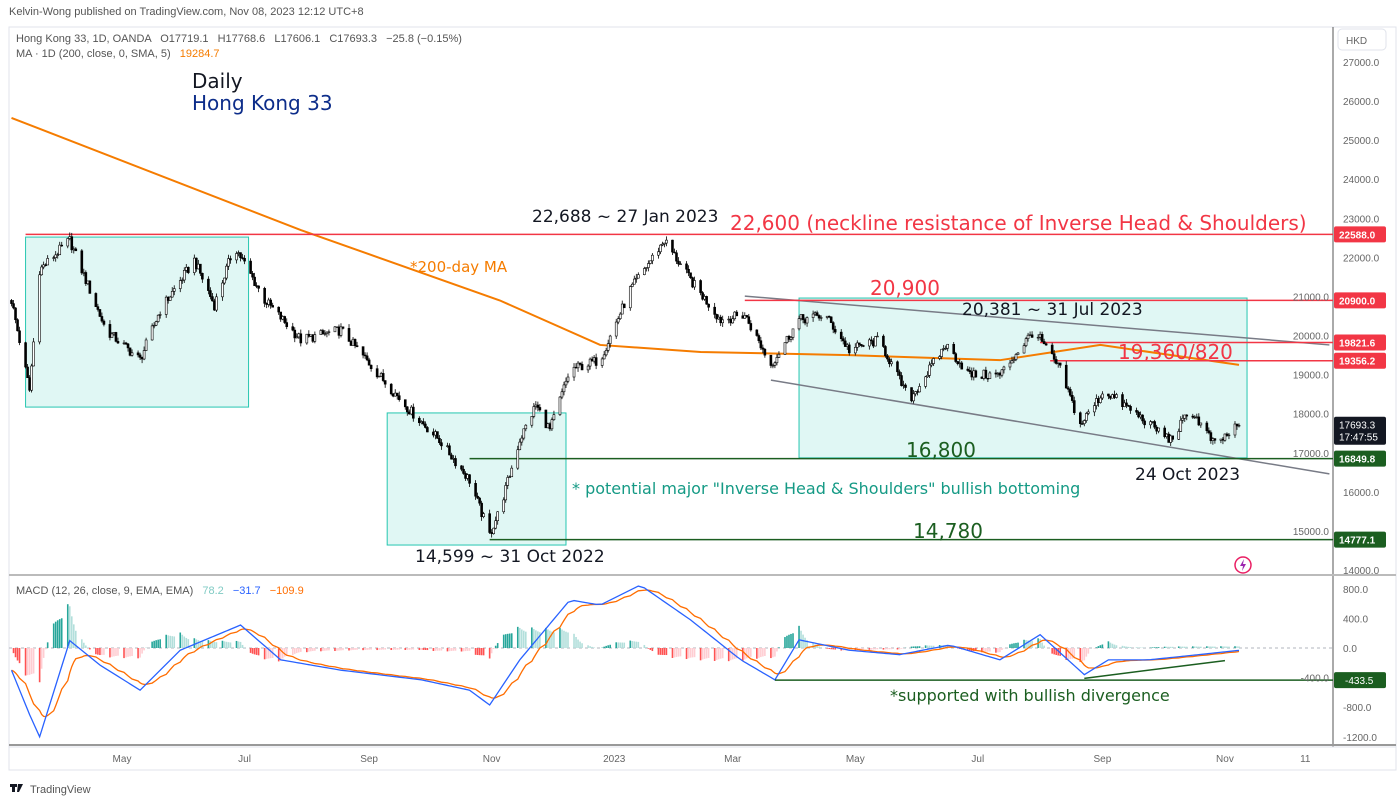  What do you see at coordinates (1037, 320) in the screenshot?
I see `channel-trendline` at bounding box center [1037, 320].